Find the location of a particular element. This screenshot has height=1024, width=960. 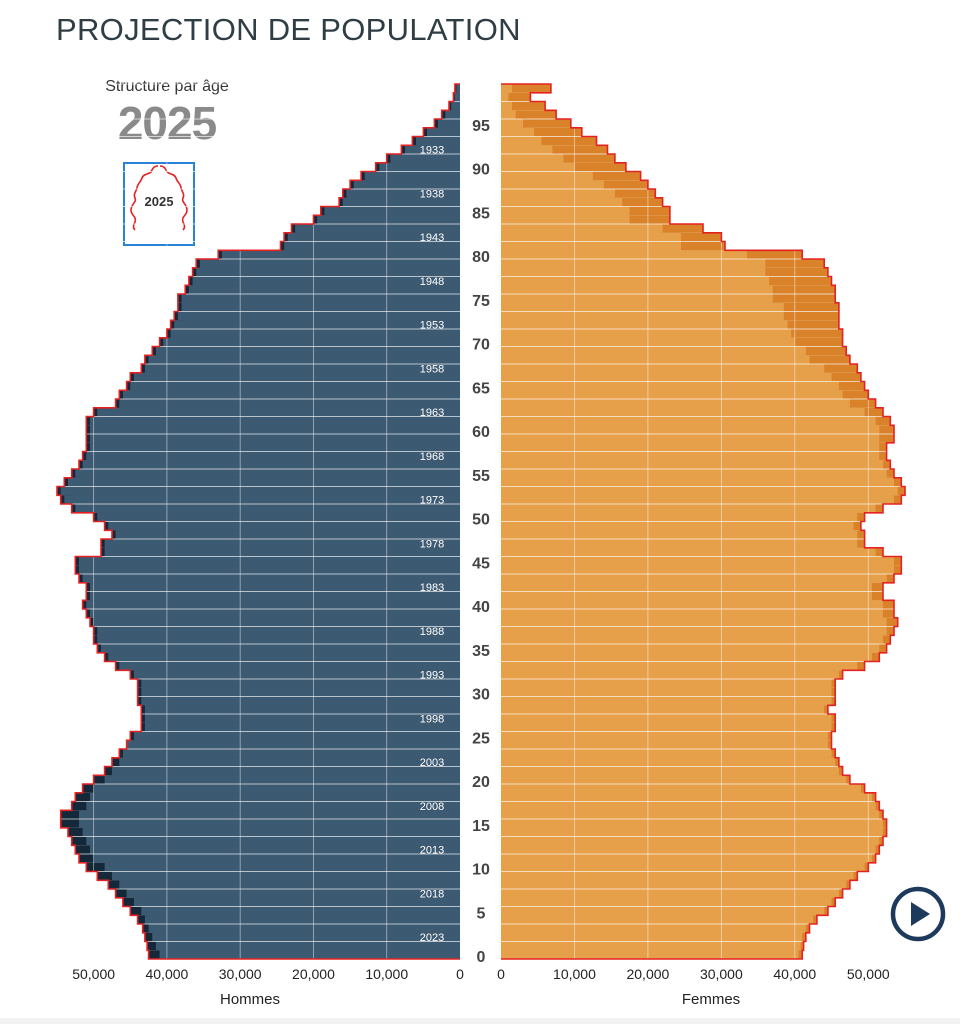

x-tick-label-femmes: 10,000 is located at coordinates (574, 974).